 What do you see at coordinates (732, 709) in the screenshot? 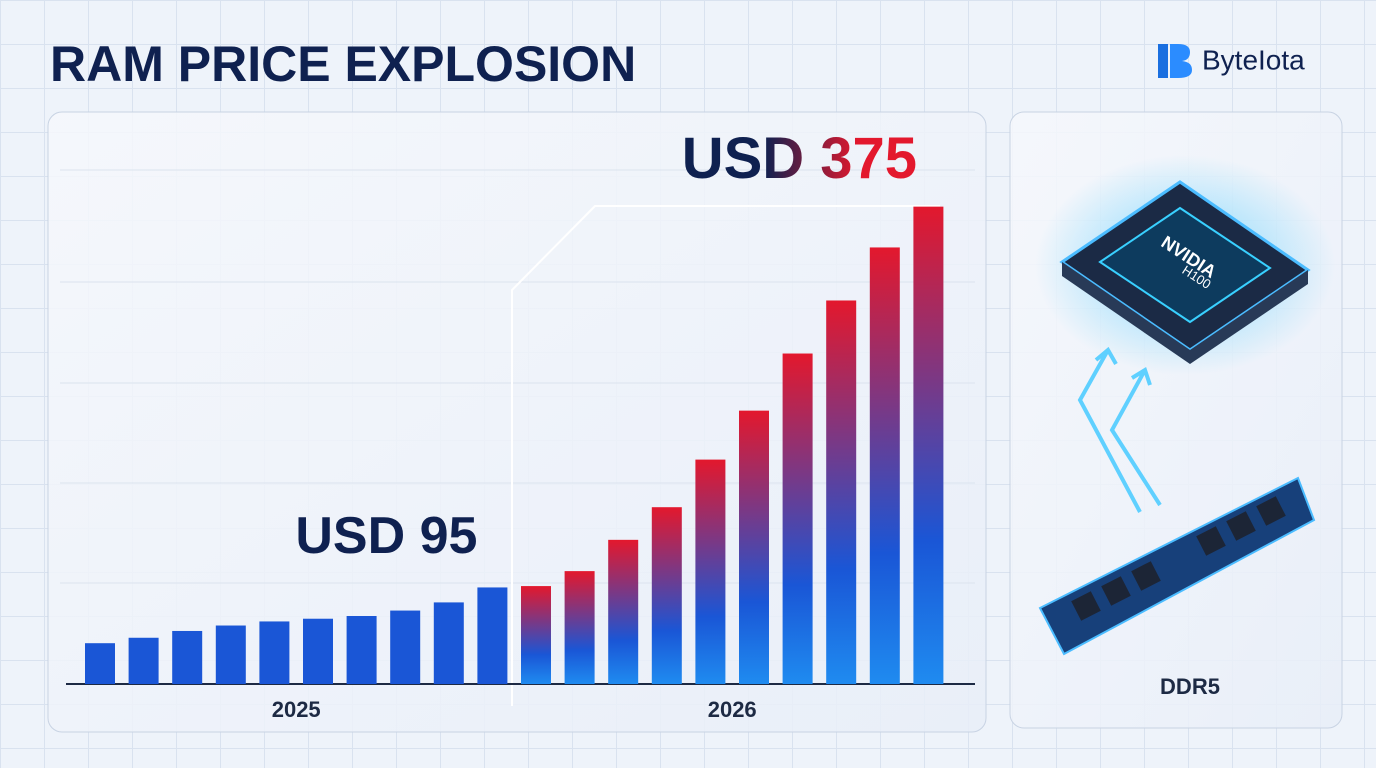
I see `x-group-label: 2026` at bounding box center [732, 709].